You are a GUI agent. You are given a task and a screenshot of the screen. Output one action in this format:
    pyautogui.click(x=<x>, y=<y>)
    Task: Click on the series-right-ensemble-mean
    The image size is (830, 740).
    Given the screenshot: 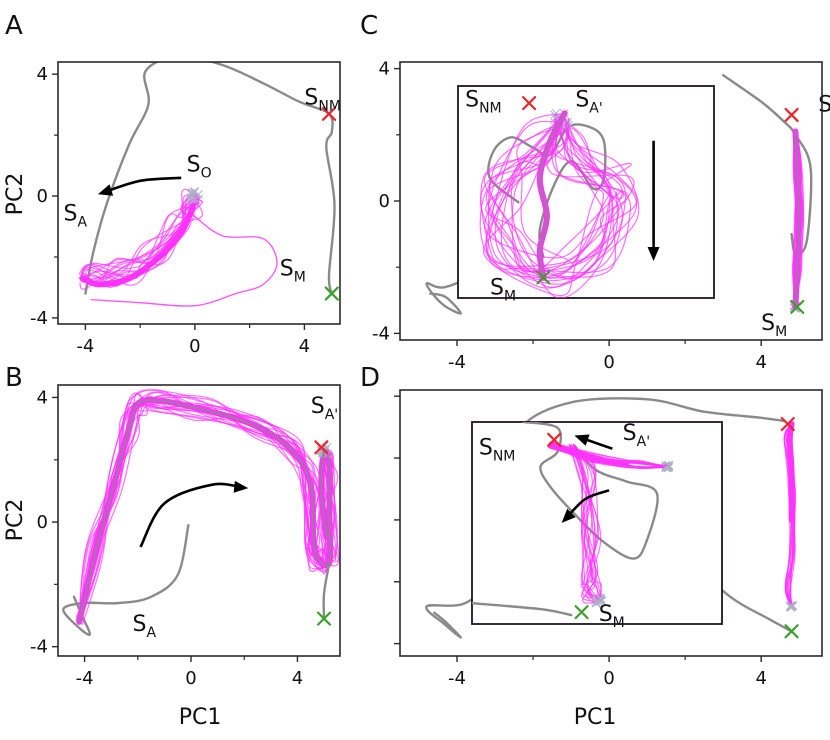 What is the action you would take?
    pyautogui.click(x=790, y=472)
    